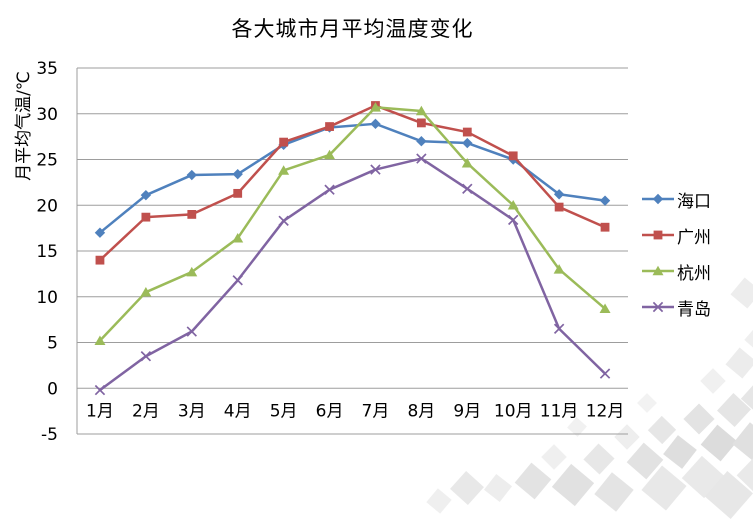 Image resolution: width=753 pixels, height=519 pixels. Describe the element at coordinates (24, 126) in the screenshot. I see `y-axis-title: 月平均气温/℃` at that location.